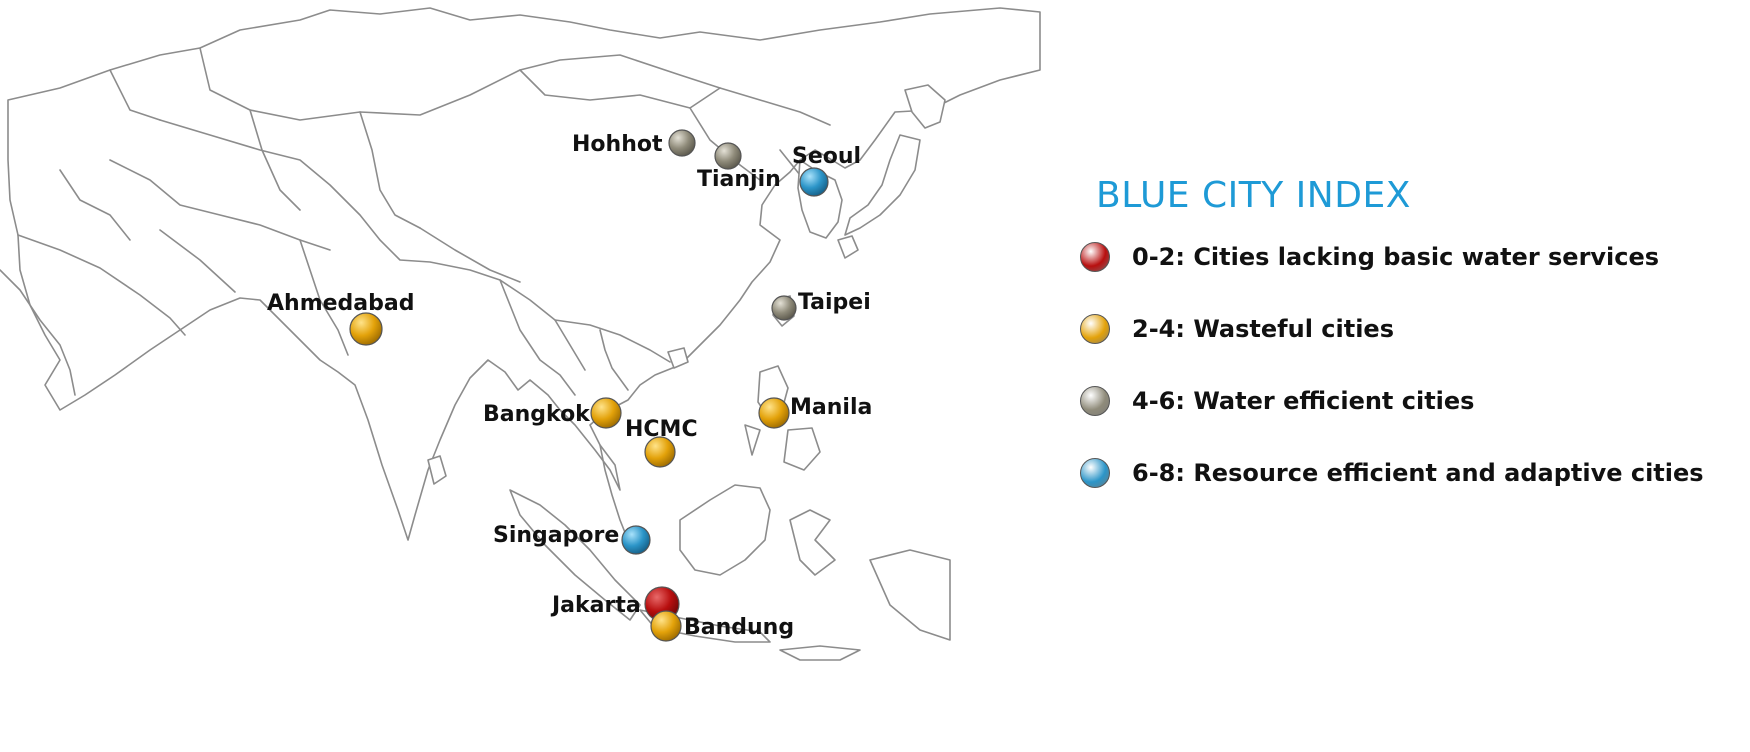 The width and height of the screenshot is (1750, 752). What do you see at coordinates (1253, 195) in the screenshot?
I see `legend-title: BLUE CITY INDEX` at bounding box center [1253, 195].